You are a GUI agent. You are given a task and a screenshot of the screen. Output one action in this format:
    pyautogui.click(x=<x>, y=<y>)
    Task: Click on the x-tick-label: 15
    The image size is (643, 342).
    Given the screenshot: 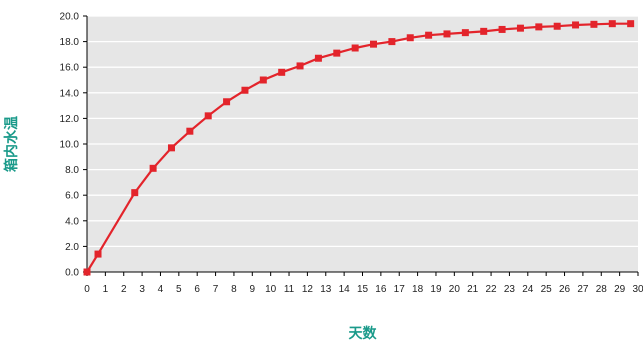 What is the action you would take?
    pyautogui.click(x=363, y=289)
    